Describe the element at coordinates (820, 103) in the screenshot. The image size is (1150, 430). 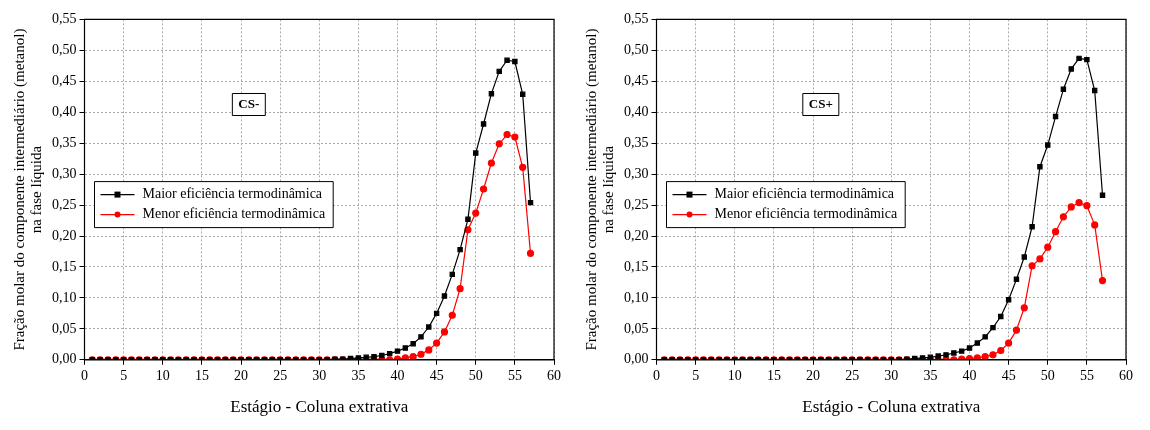
I see `annotation: CS+` at that location.